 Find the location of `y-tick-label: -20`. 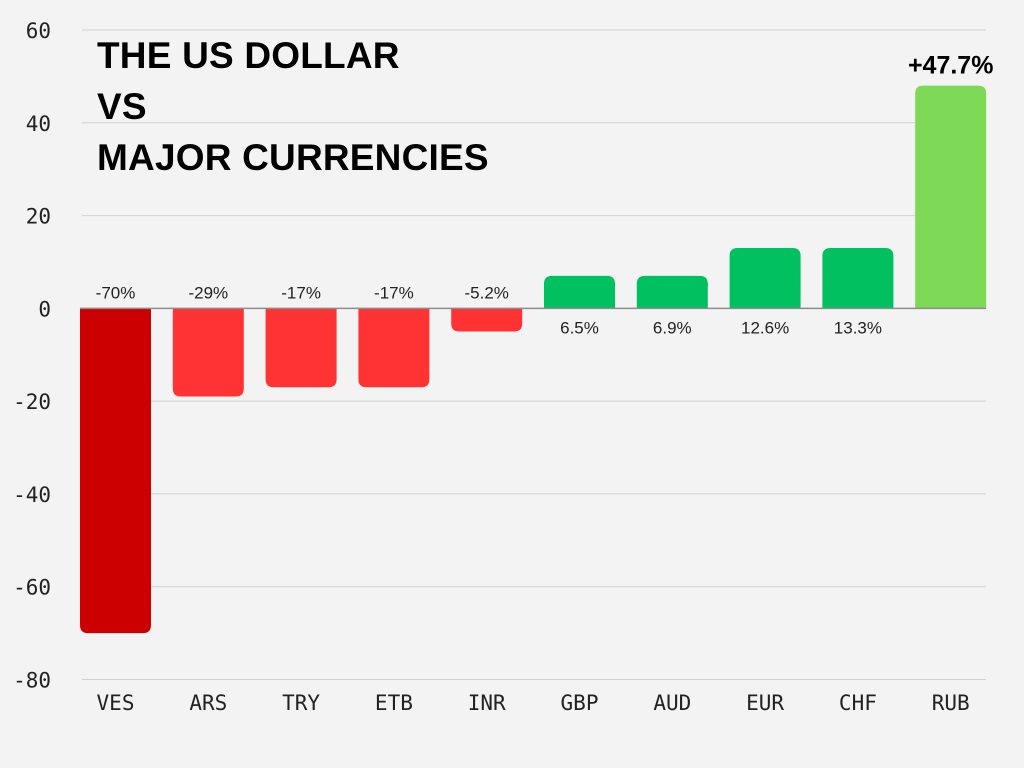

y-tick-label: -20 is located at coordinates (32, 402).